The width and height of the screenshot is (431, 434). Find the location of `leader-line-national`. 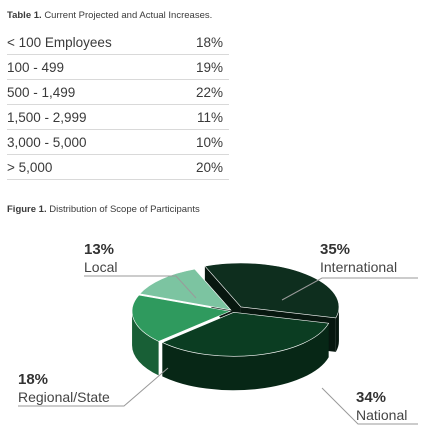

leader-line-national is located at coordinates (369, 406).